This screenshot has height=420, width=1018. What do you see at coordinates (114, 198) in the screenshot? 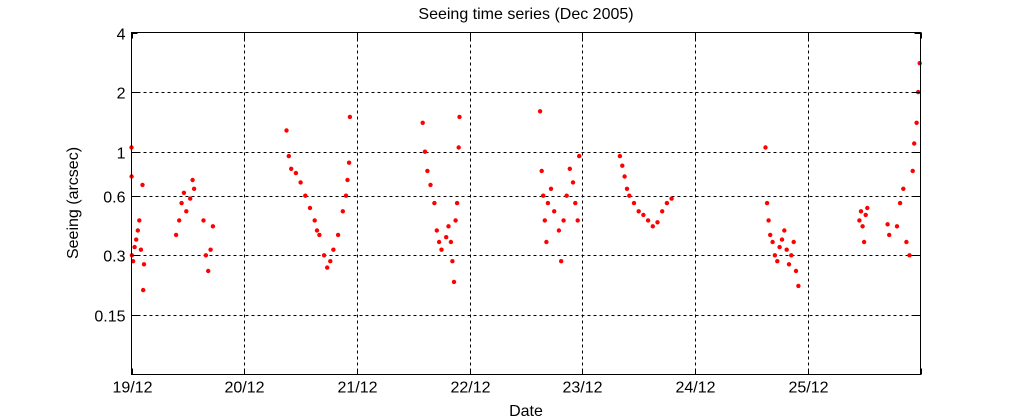
I see `y-tick-label: 0.6` at bounding box center [114, 198].